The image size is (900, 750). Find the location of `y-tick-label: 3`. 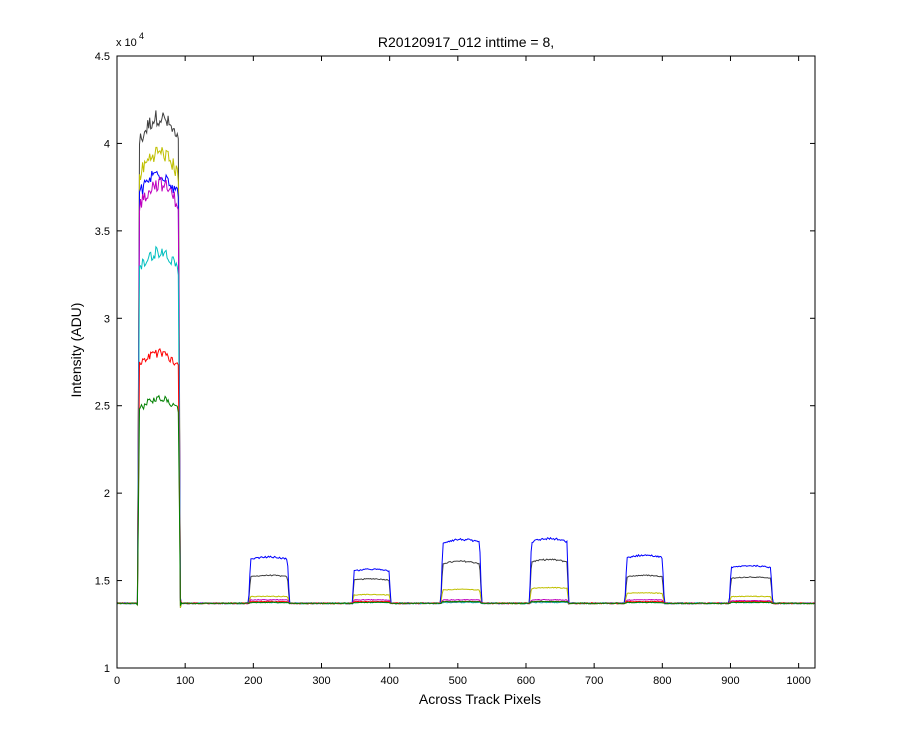

y-tick-label: 3 is located at coordinates (107, 319).